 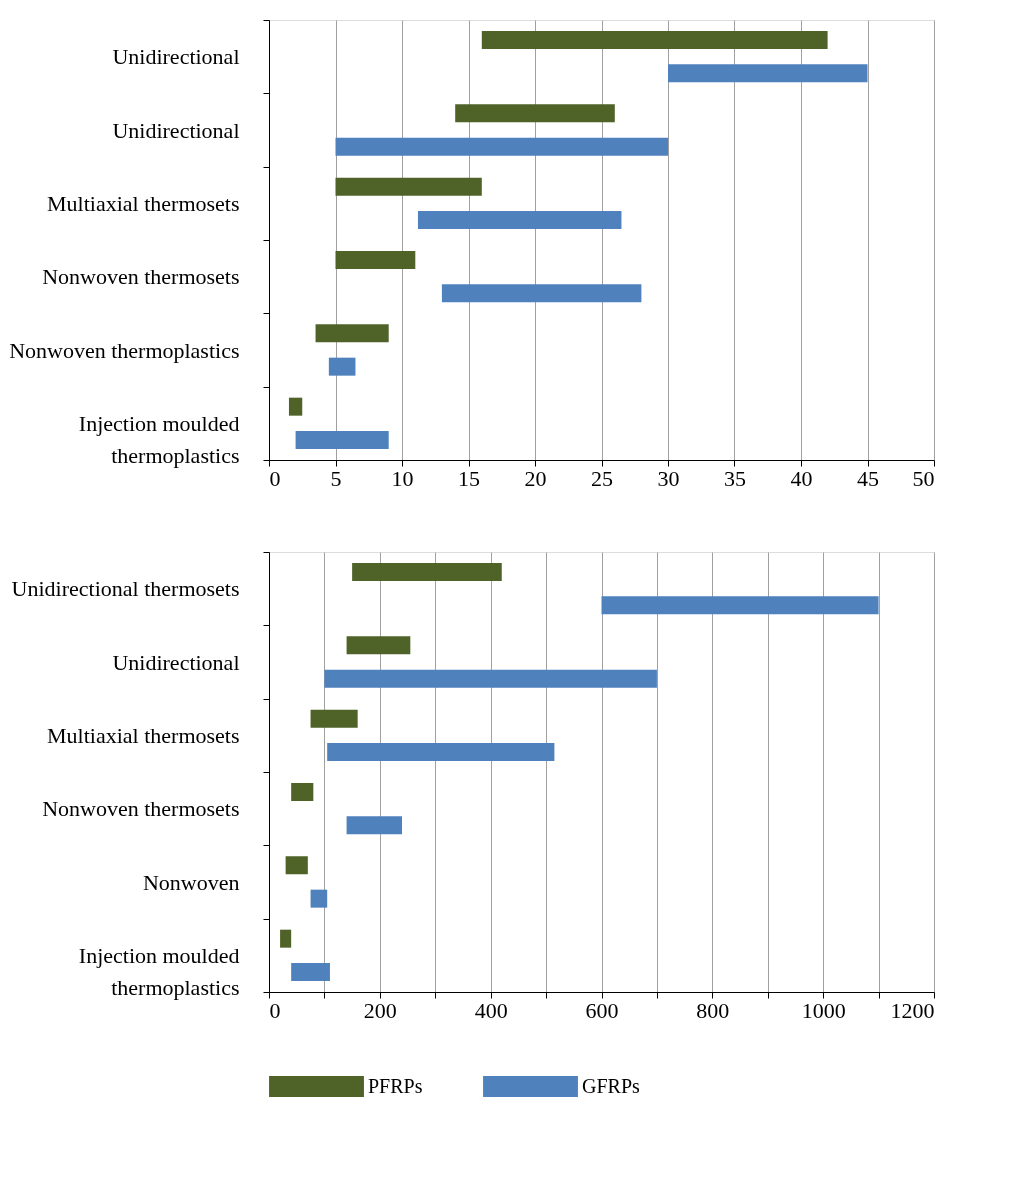 I want to click on x-tick-label: 1200, so click(x=912, y=1010).